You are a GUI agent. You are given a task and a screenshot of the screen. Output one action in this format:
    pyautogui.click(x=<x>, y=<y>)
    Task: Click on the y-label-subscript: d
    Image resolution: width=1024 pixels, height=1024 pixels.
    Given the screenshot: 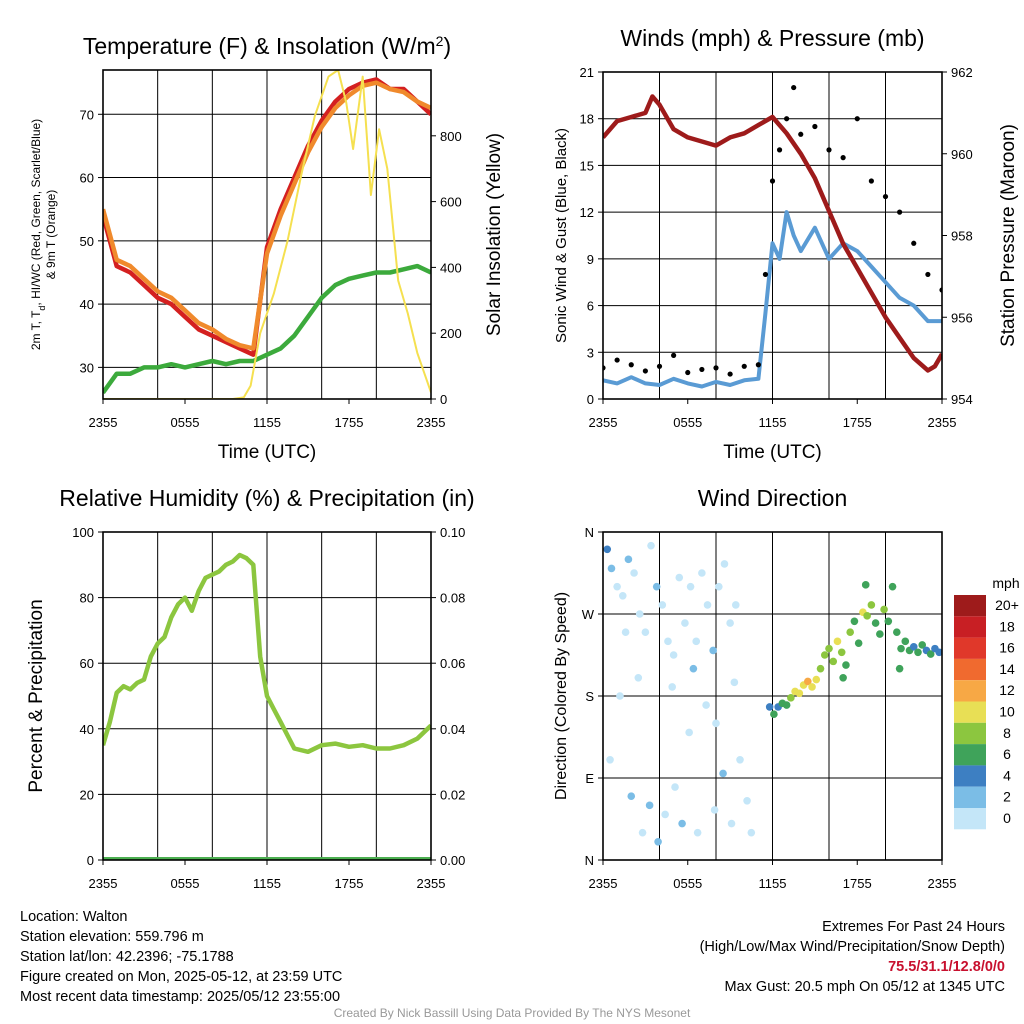 What is the action you would take?
    pyautogui.click(x=42, y=308)
    